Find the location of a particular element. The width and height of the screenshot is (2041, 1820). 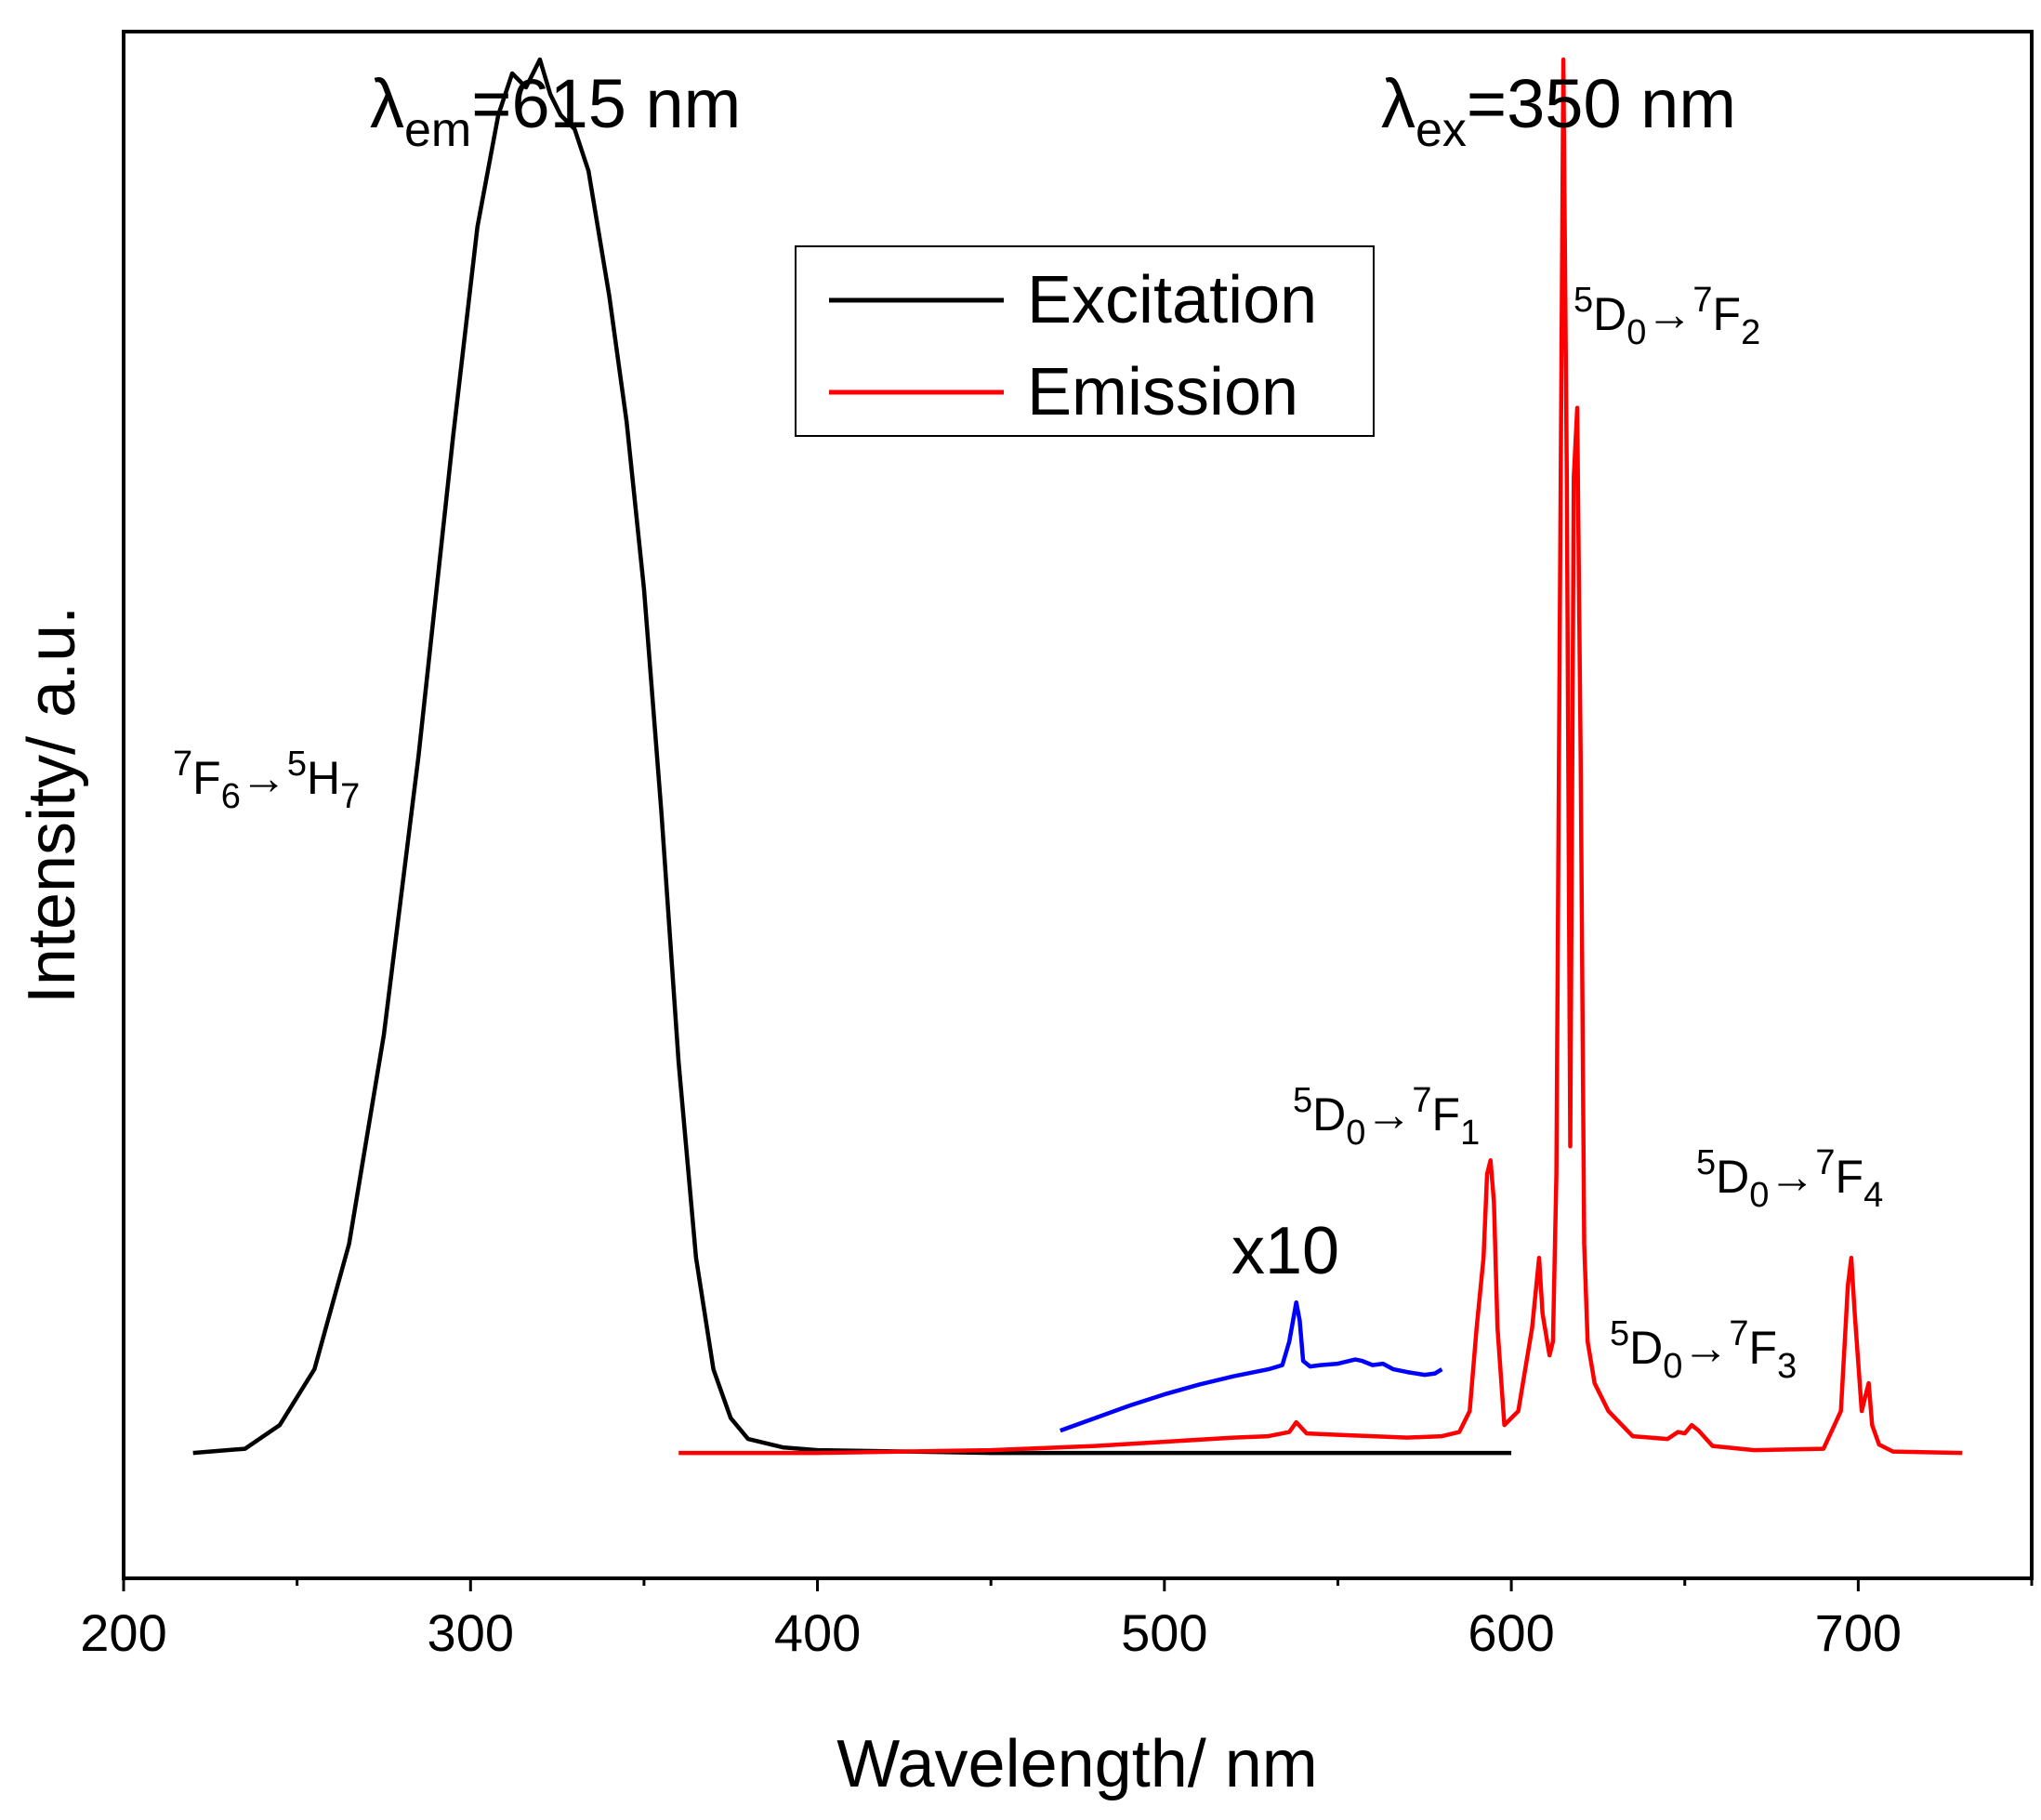

d0-f4-label: 5D0→7F4 is located at coordinates (1789, 1179).